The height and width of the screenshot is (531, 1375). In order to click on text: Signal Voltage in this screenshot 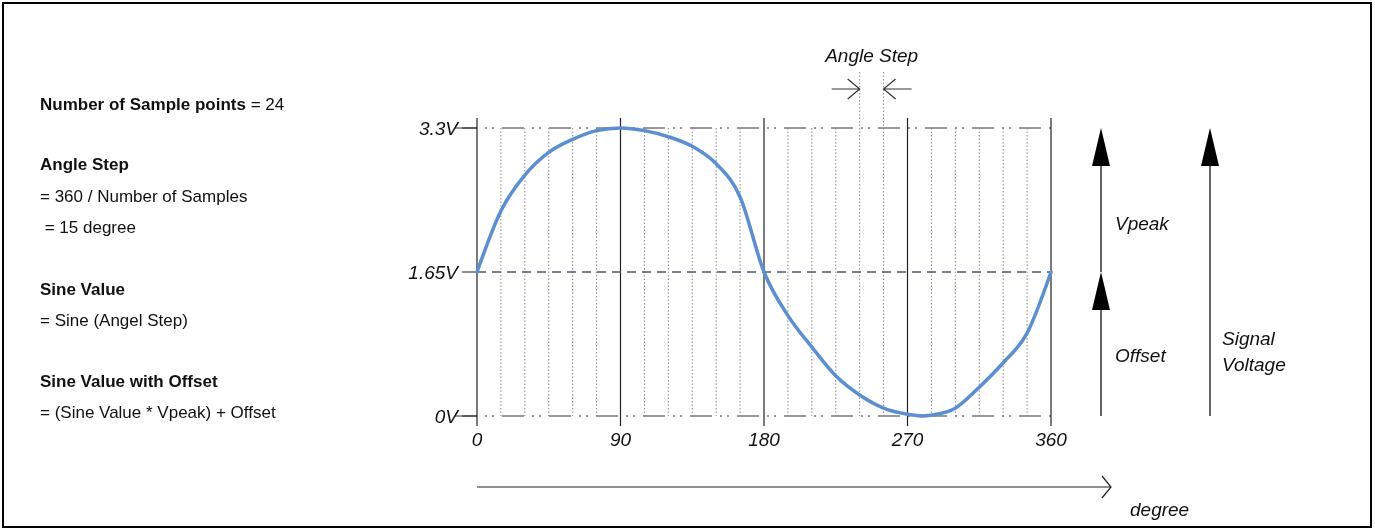, I will do `click(1254, 351)`.